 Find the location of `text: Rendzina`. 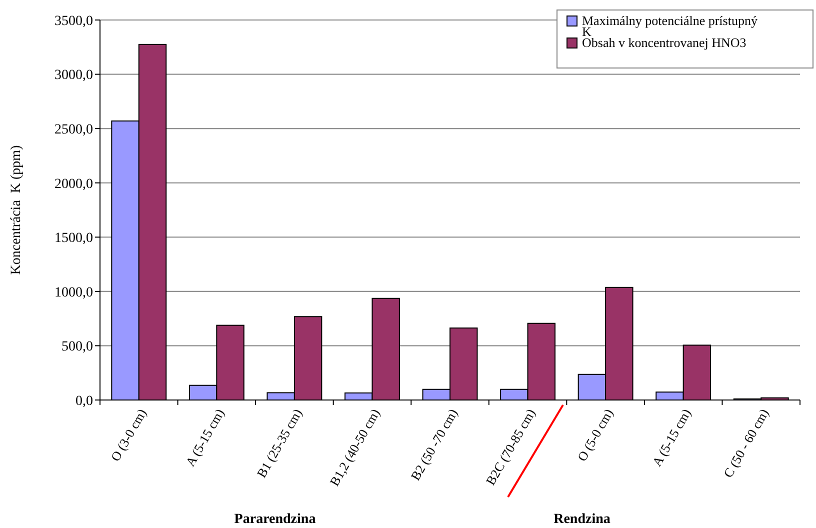

text: Rendzina is located at coordinates (582, 519).